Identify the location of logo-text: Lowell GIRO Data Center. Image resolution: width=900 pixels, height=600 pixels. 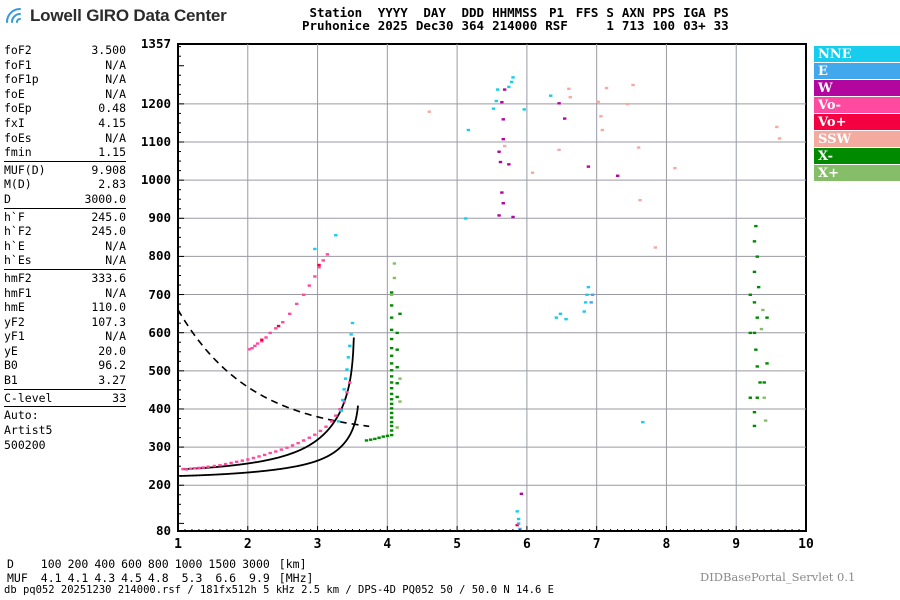
(128, 15).